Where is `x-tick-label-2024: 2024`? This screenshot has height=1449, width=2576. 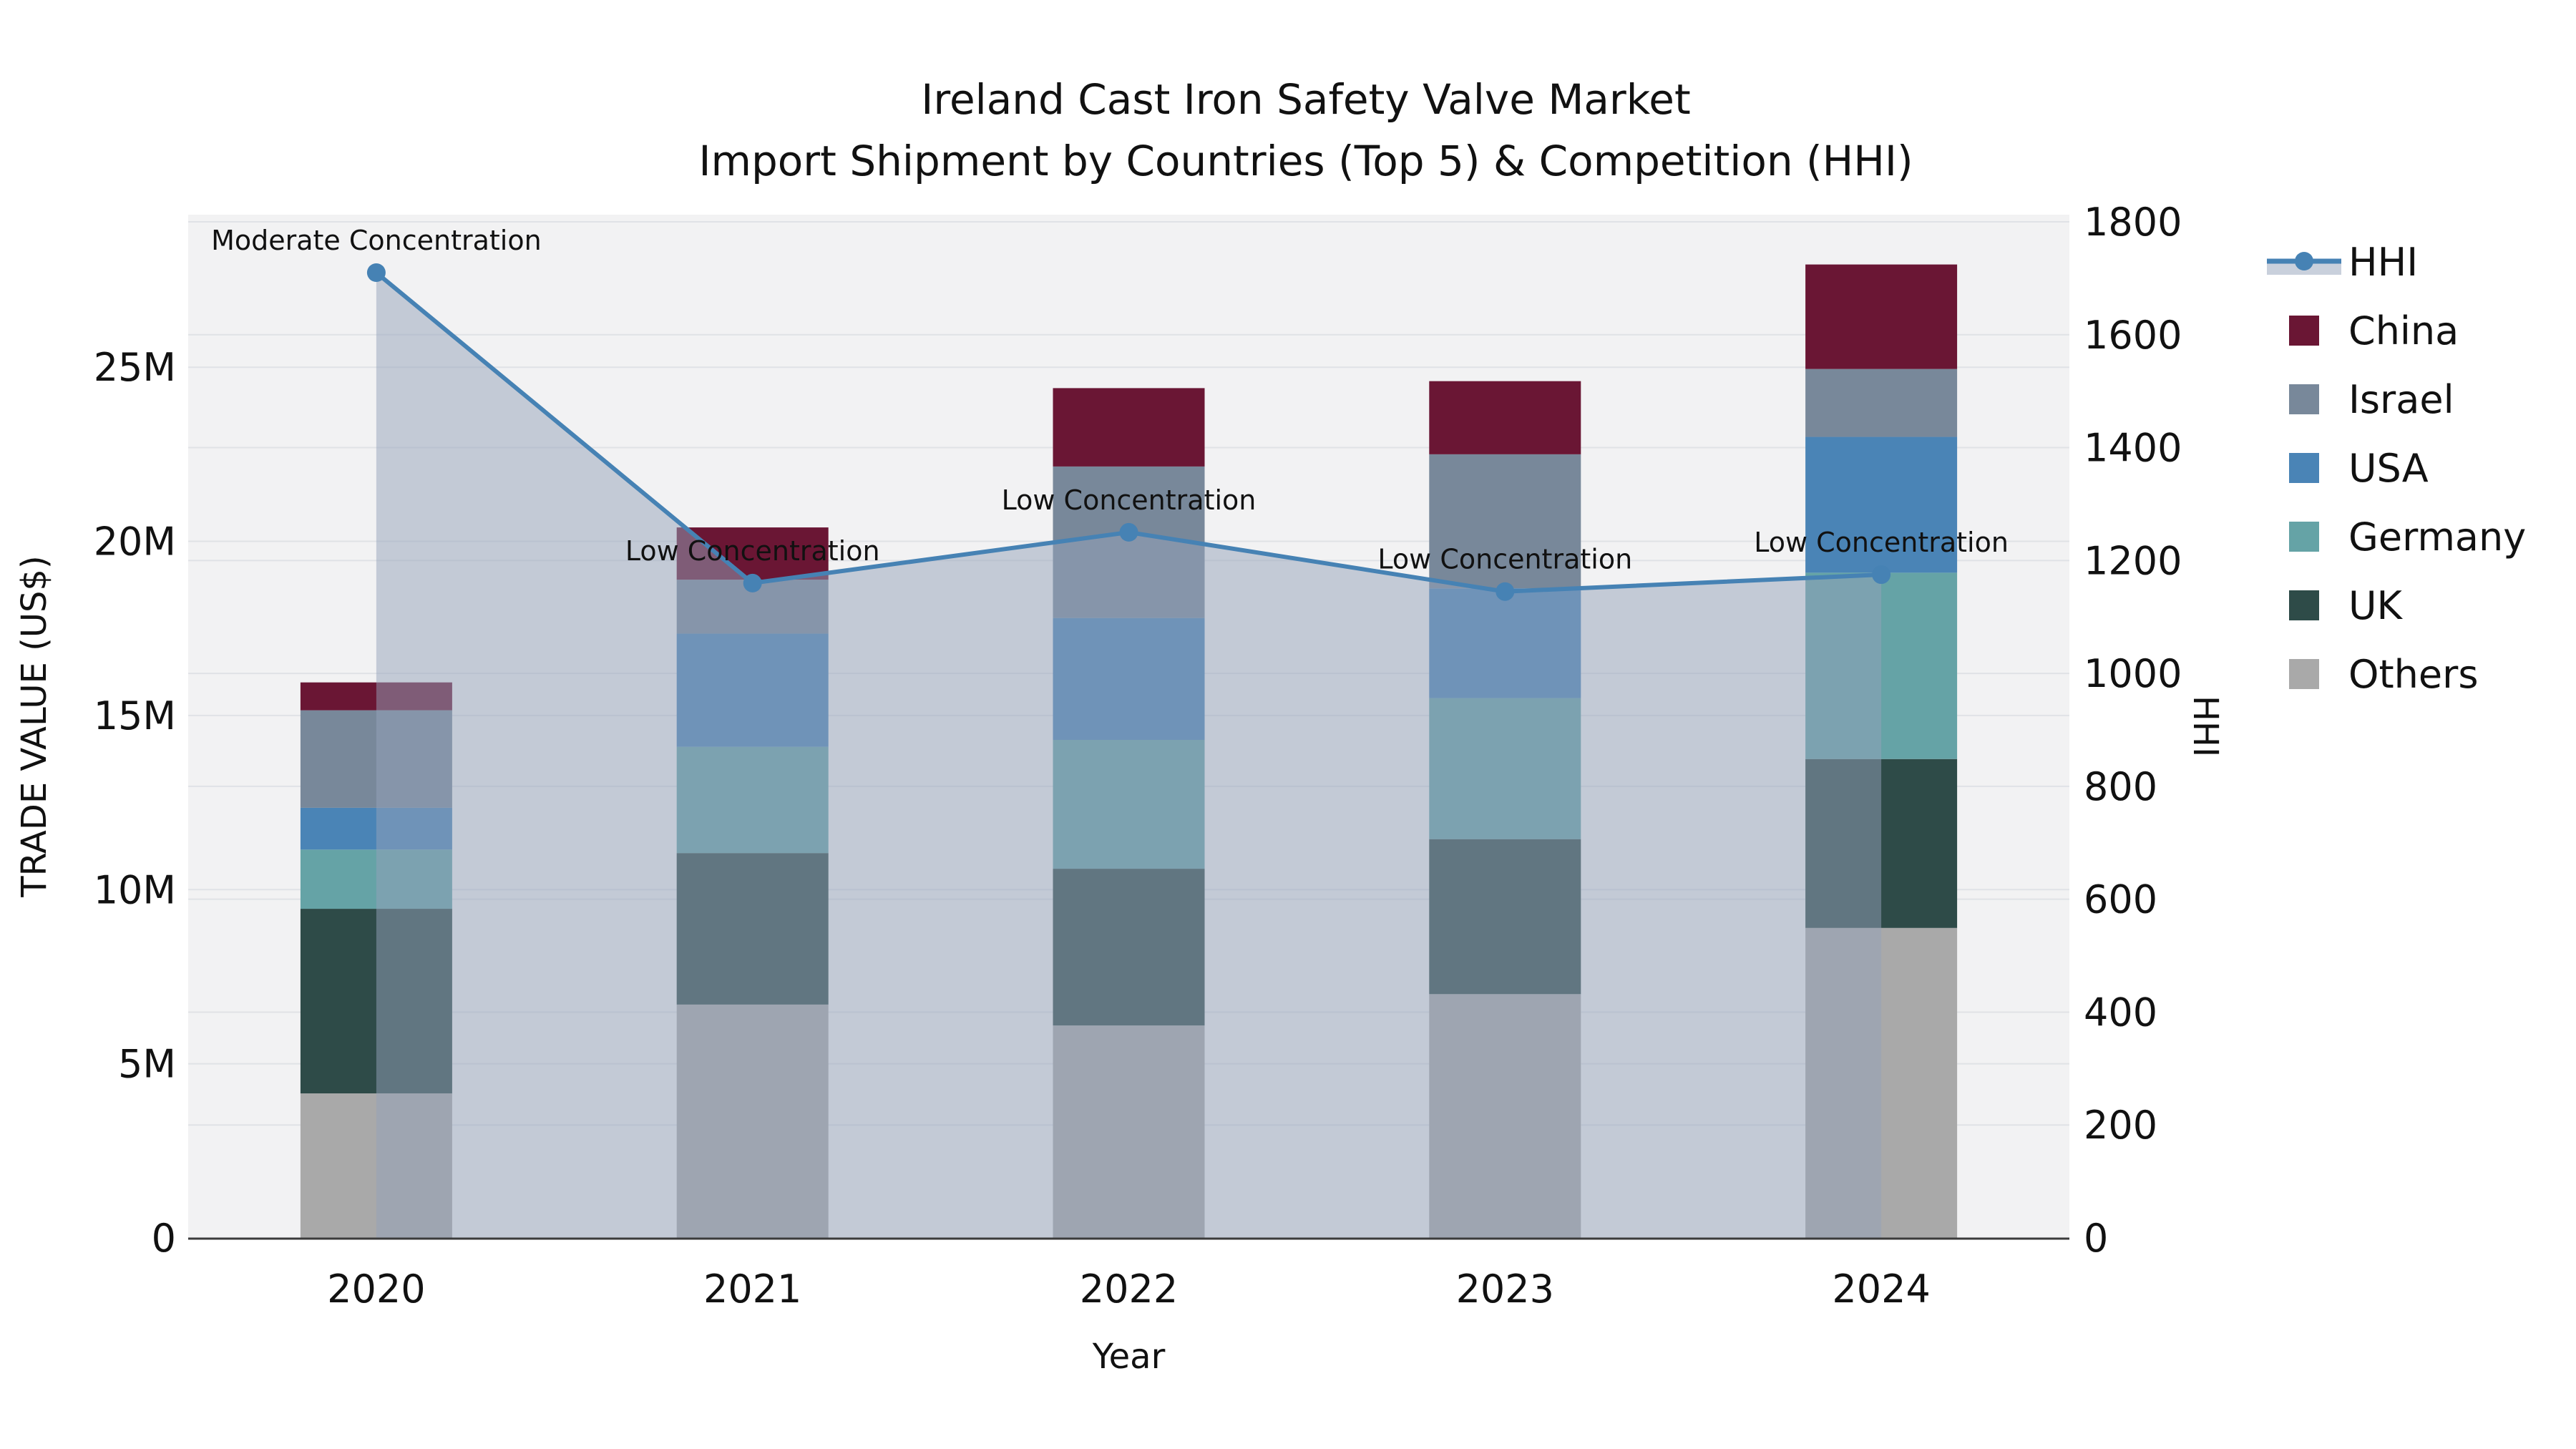 x-tick-label-2024: 2024 is located at coordinates (1881, 1289).